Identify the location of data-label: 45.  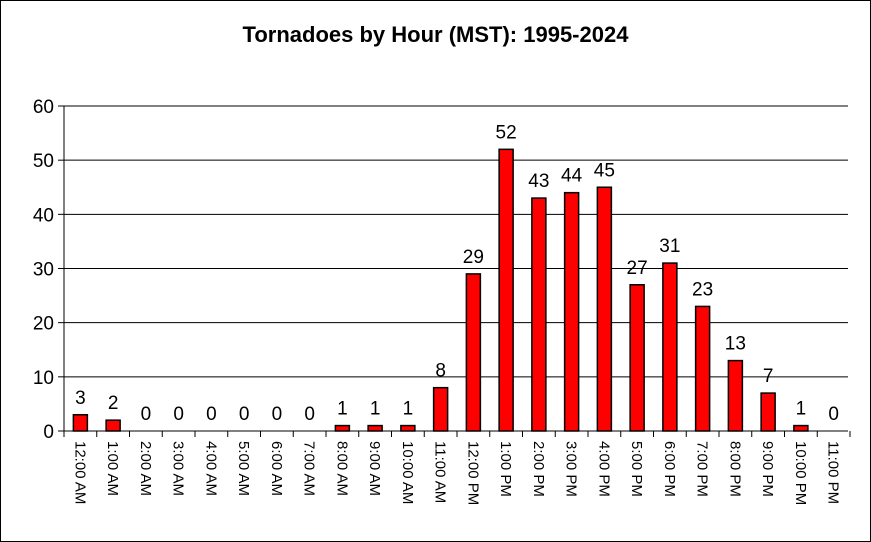
(604, 170).